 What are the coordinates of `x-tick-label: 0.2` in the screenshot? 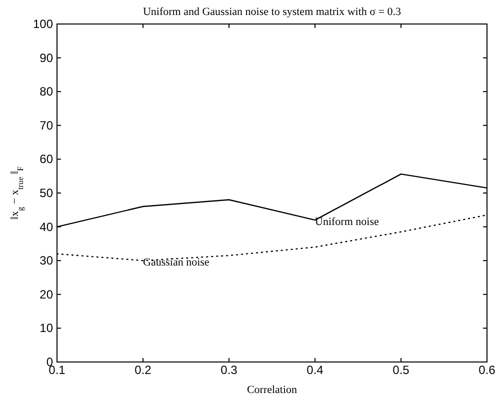 It's located at (143, 370).